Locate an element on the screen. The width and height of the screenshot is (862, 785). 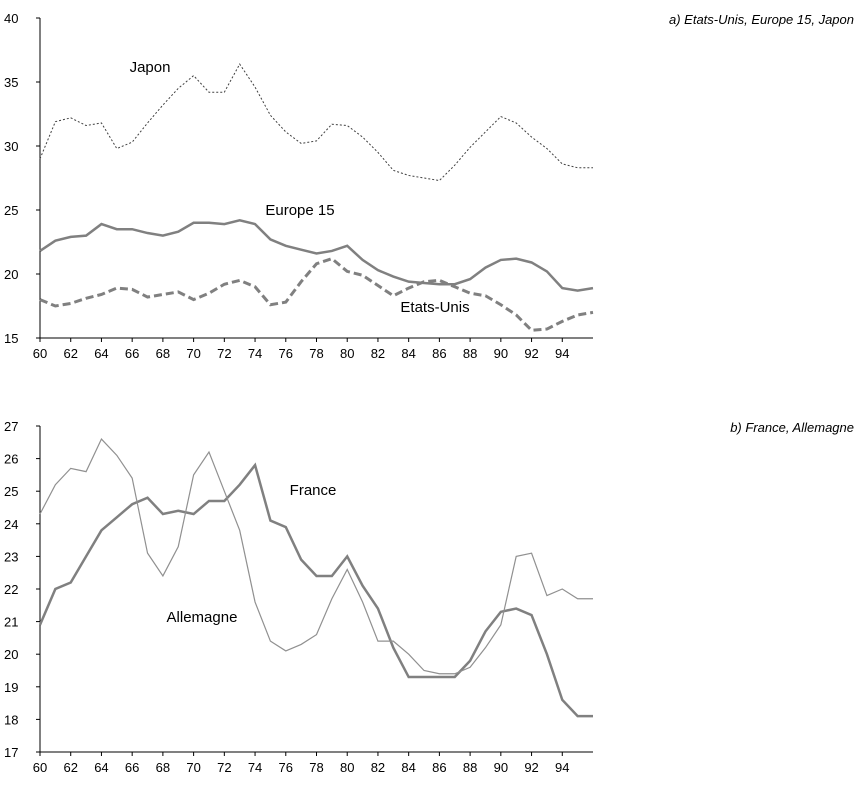
y-tick-label: 15 is located at coordinates (11, 338).